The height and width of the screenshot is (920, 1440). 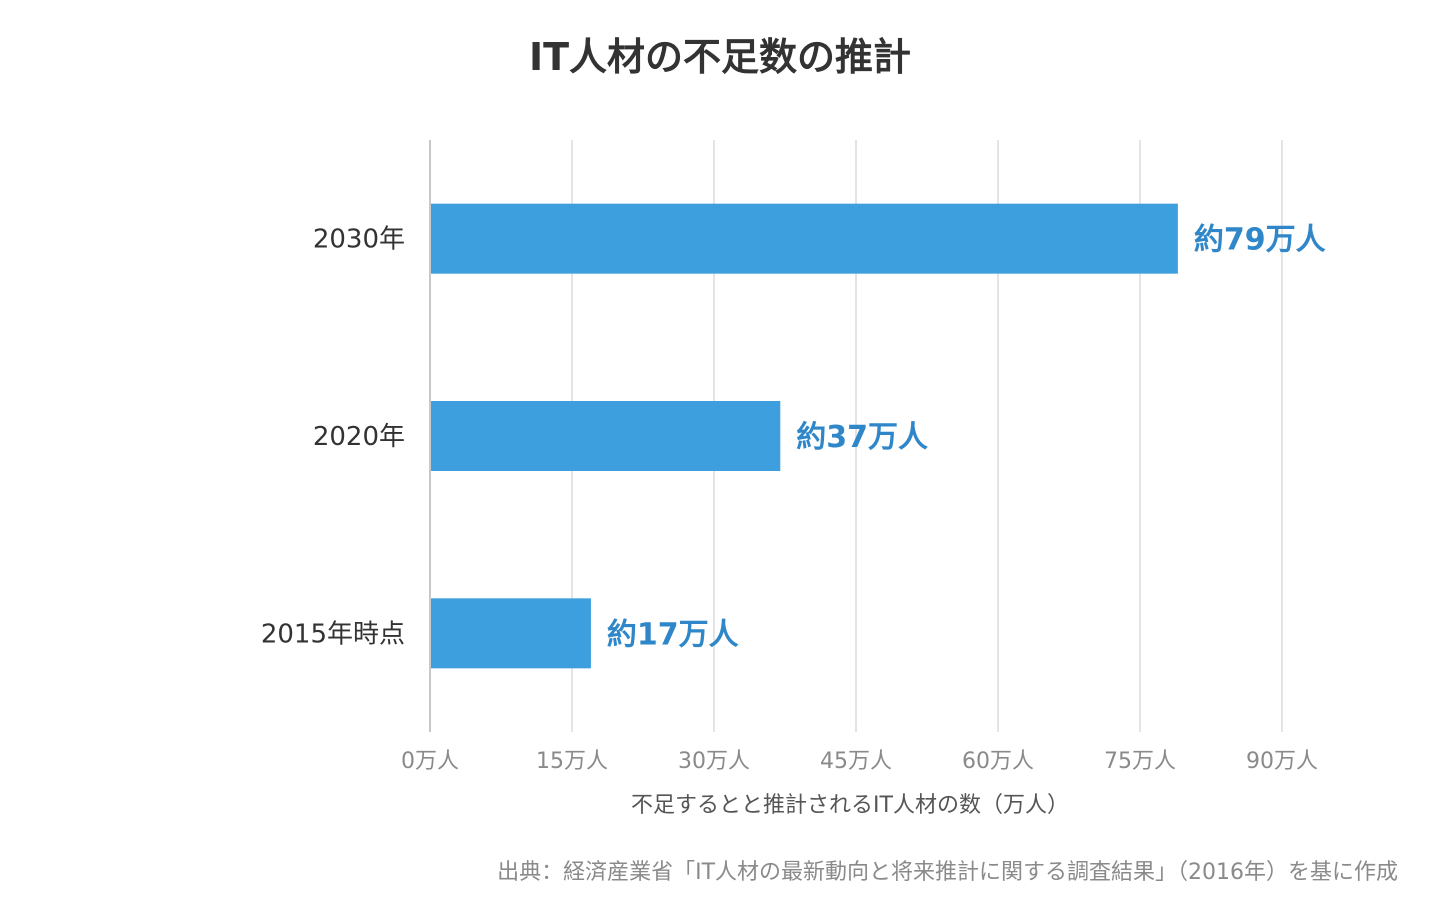 What do you see at coordinates (359, 240) in the screenshot?
I see `category-label: 2030年` at bounding box center [359, 240].